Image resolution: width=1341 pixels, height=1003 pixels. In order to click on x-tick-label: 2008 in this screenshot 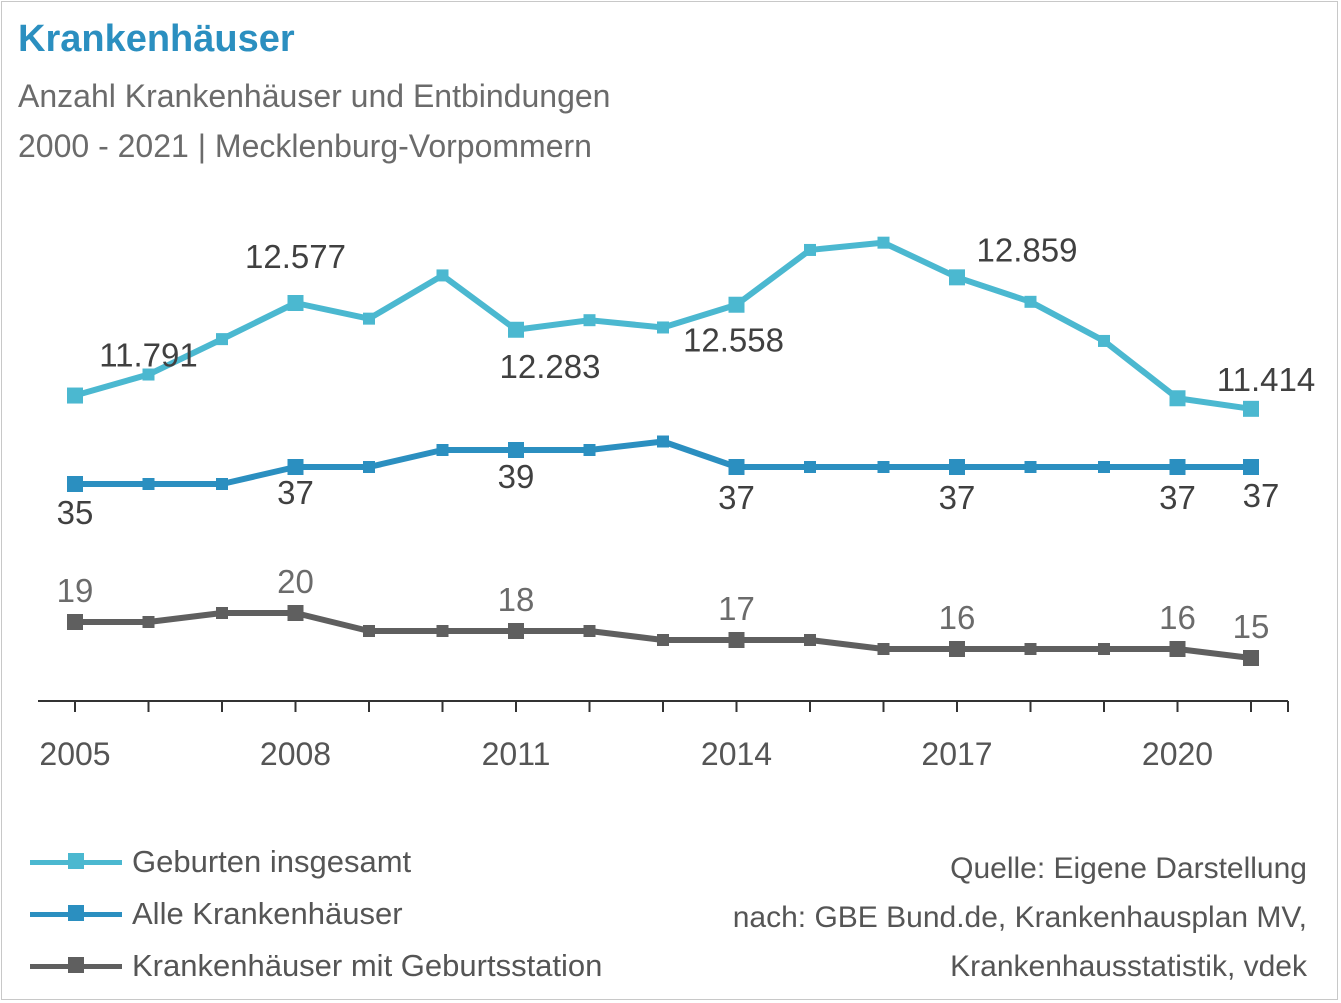, I will do `click(295, 754)`.